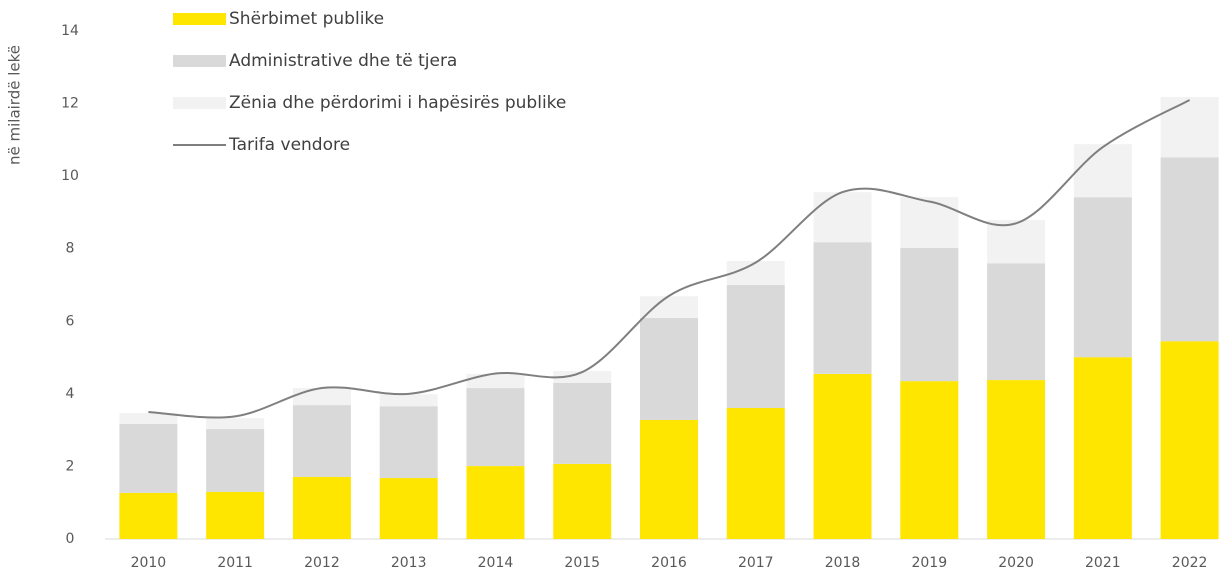 The image size is (1231, 580). Describe the element at coordinates (15, 105) in the screenshot. I see `y-axis-label: në milairdë lekë` at that location.